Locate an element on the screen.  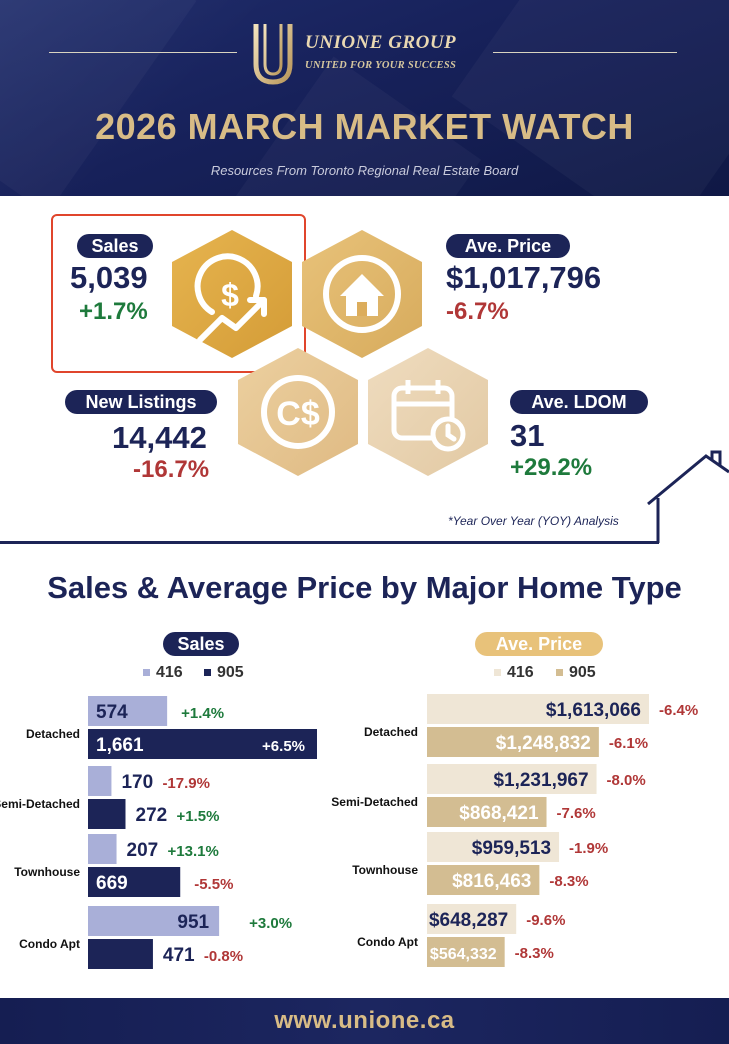
header-rule-left is located at coordinates (143, 52).